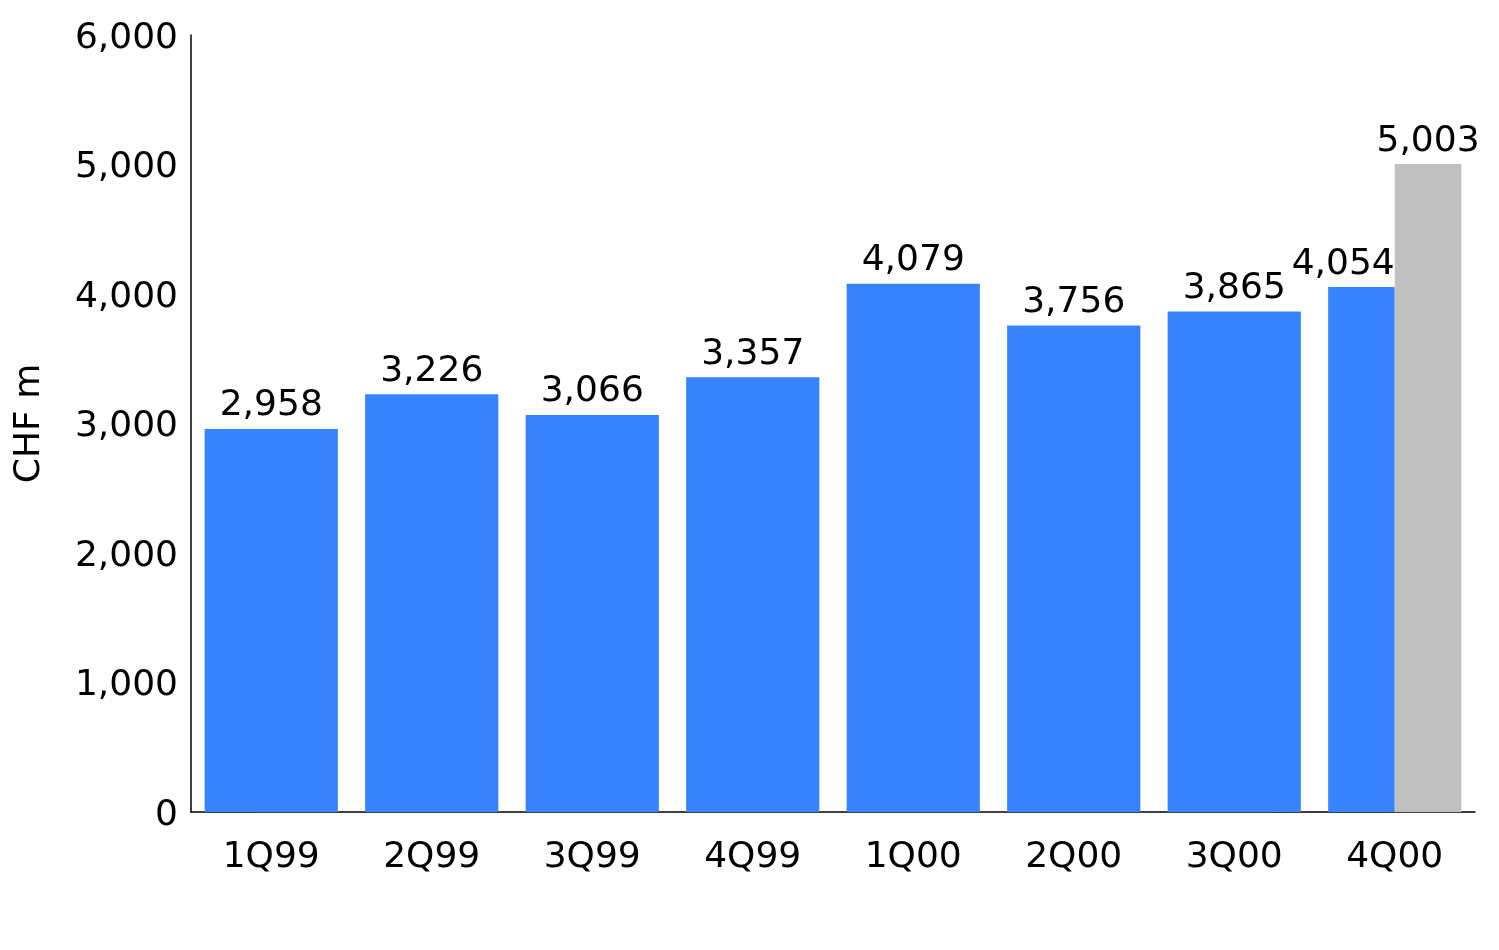  Describe the element at coordinates (1343, 261) in the screenshot. I see `data-label: 4,054` at that location.